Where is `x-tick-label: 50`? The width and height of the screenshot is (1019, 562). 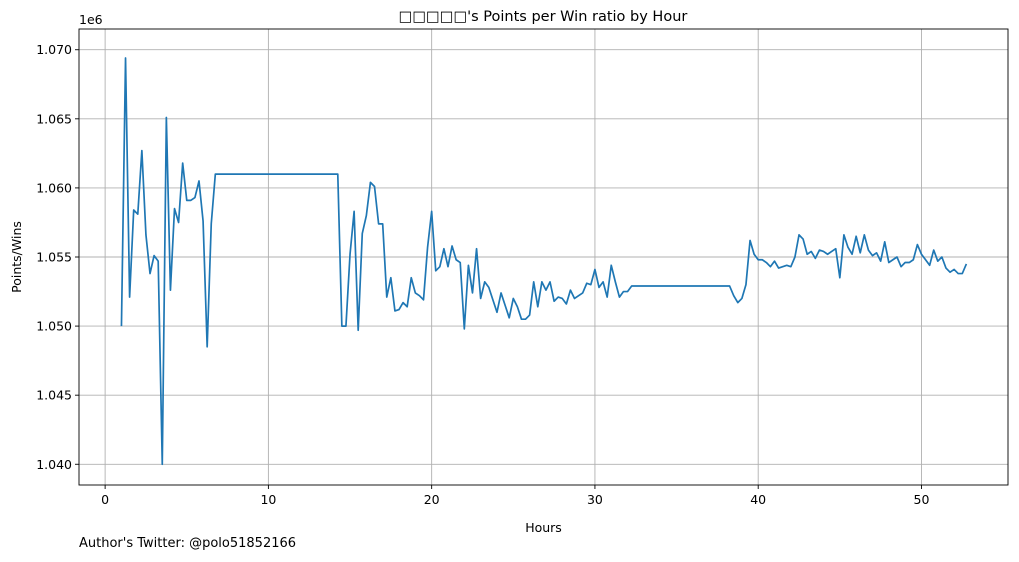
x-tick-label: 50 is located at coordinates (922, 499).